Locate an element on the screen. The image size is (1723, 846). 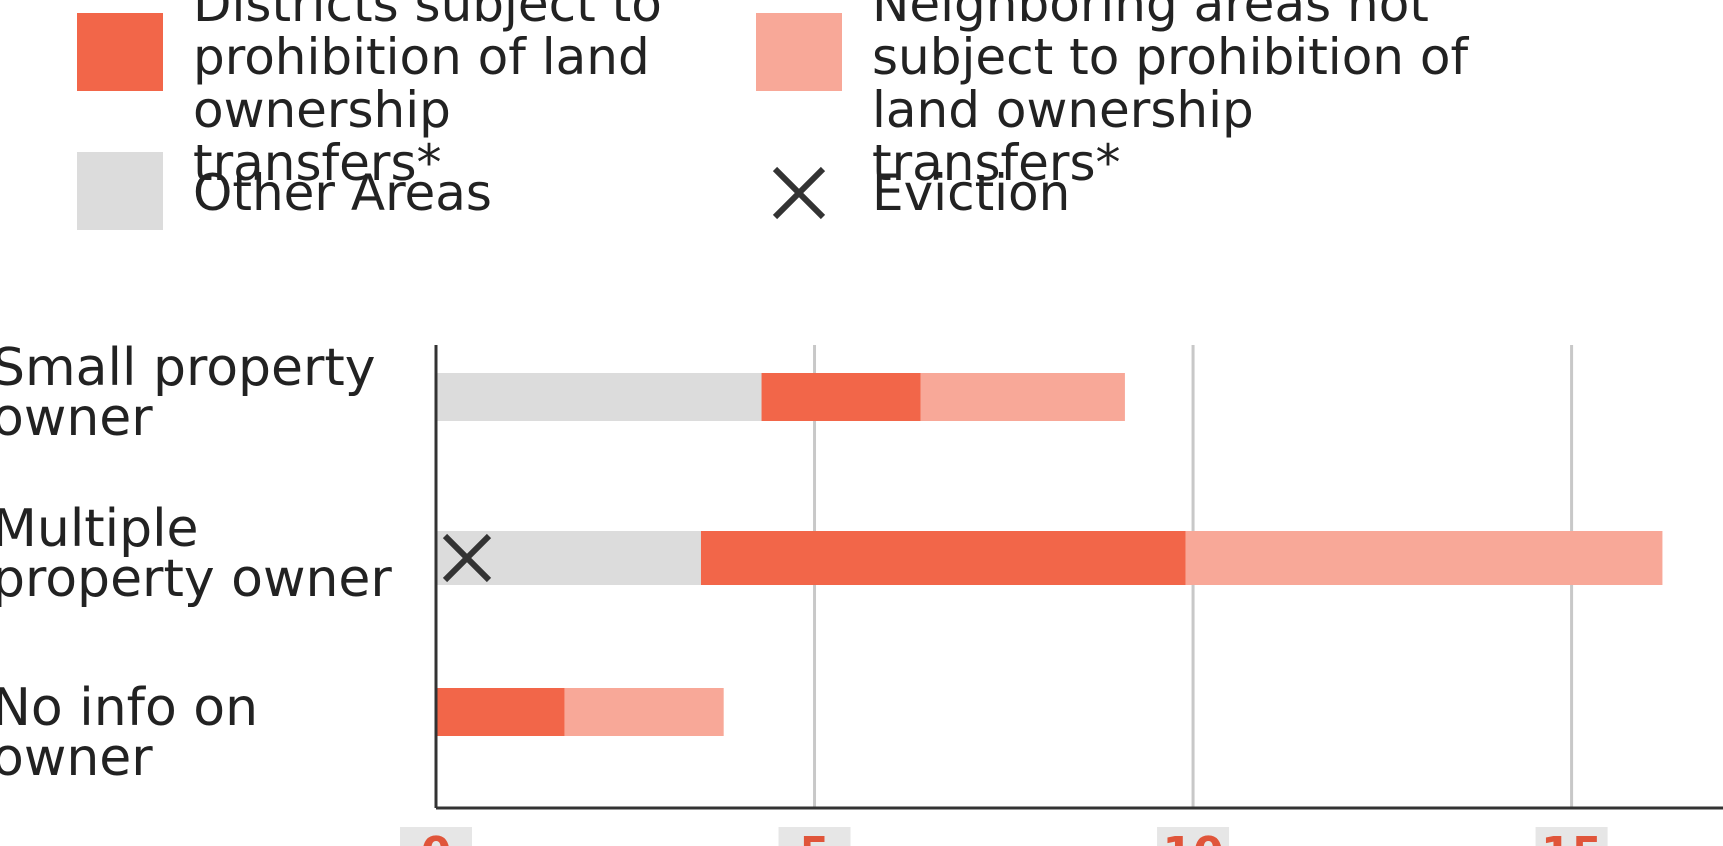
x-tick-label: 15 is located at coordinates (1571, 837).